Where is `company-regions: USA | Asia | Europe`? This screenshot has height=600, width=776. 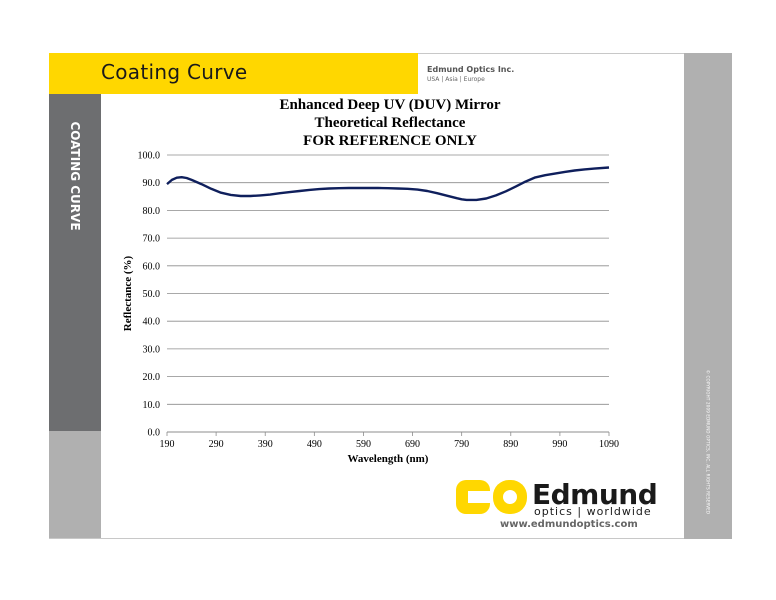 company-regions: USA | Asia | Europe is located at coordinates (456, 79).